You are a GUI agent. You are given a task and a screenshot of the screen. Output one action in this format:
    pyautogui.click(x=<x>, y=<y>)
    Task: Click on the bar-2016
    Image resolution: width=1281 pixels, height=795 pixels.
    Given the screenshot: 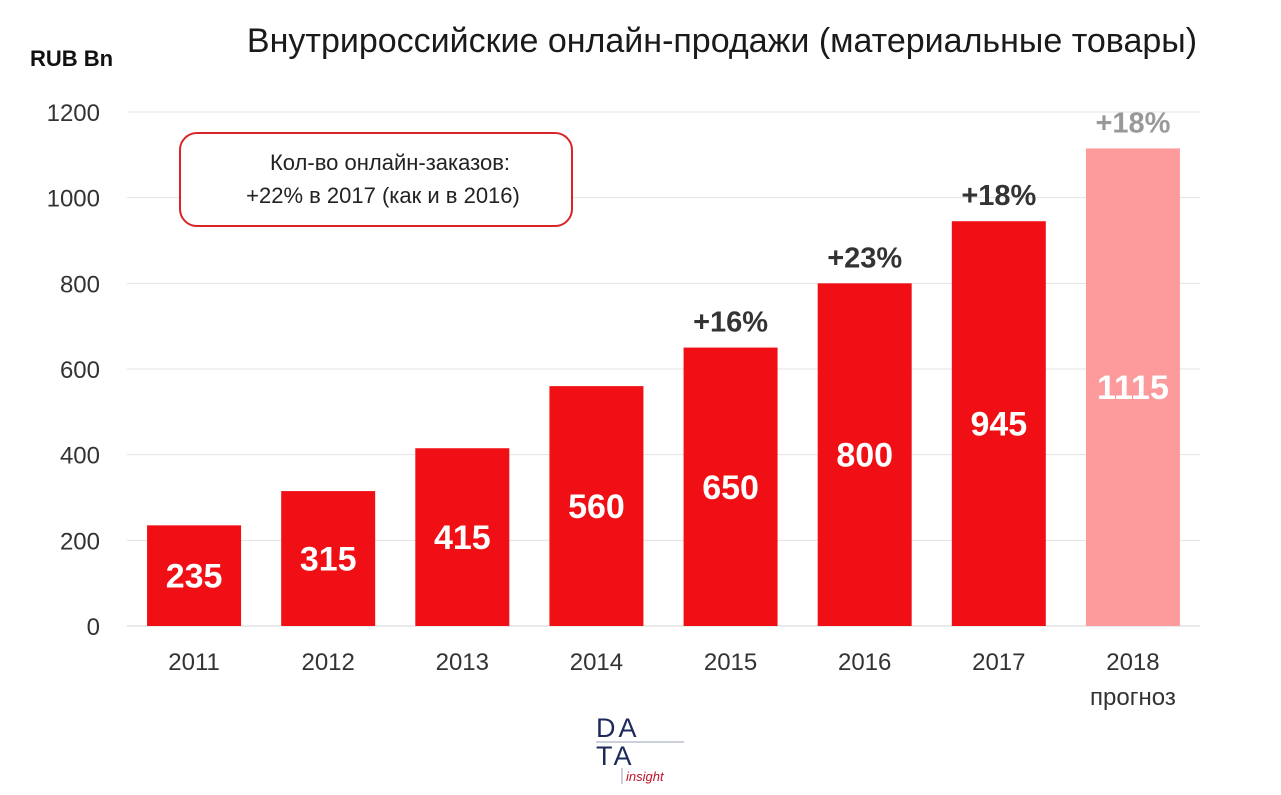 What is the action you would take?
    pyautogui.click(x=864, y=454)
    